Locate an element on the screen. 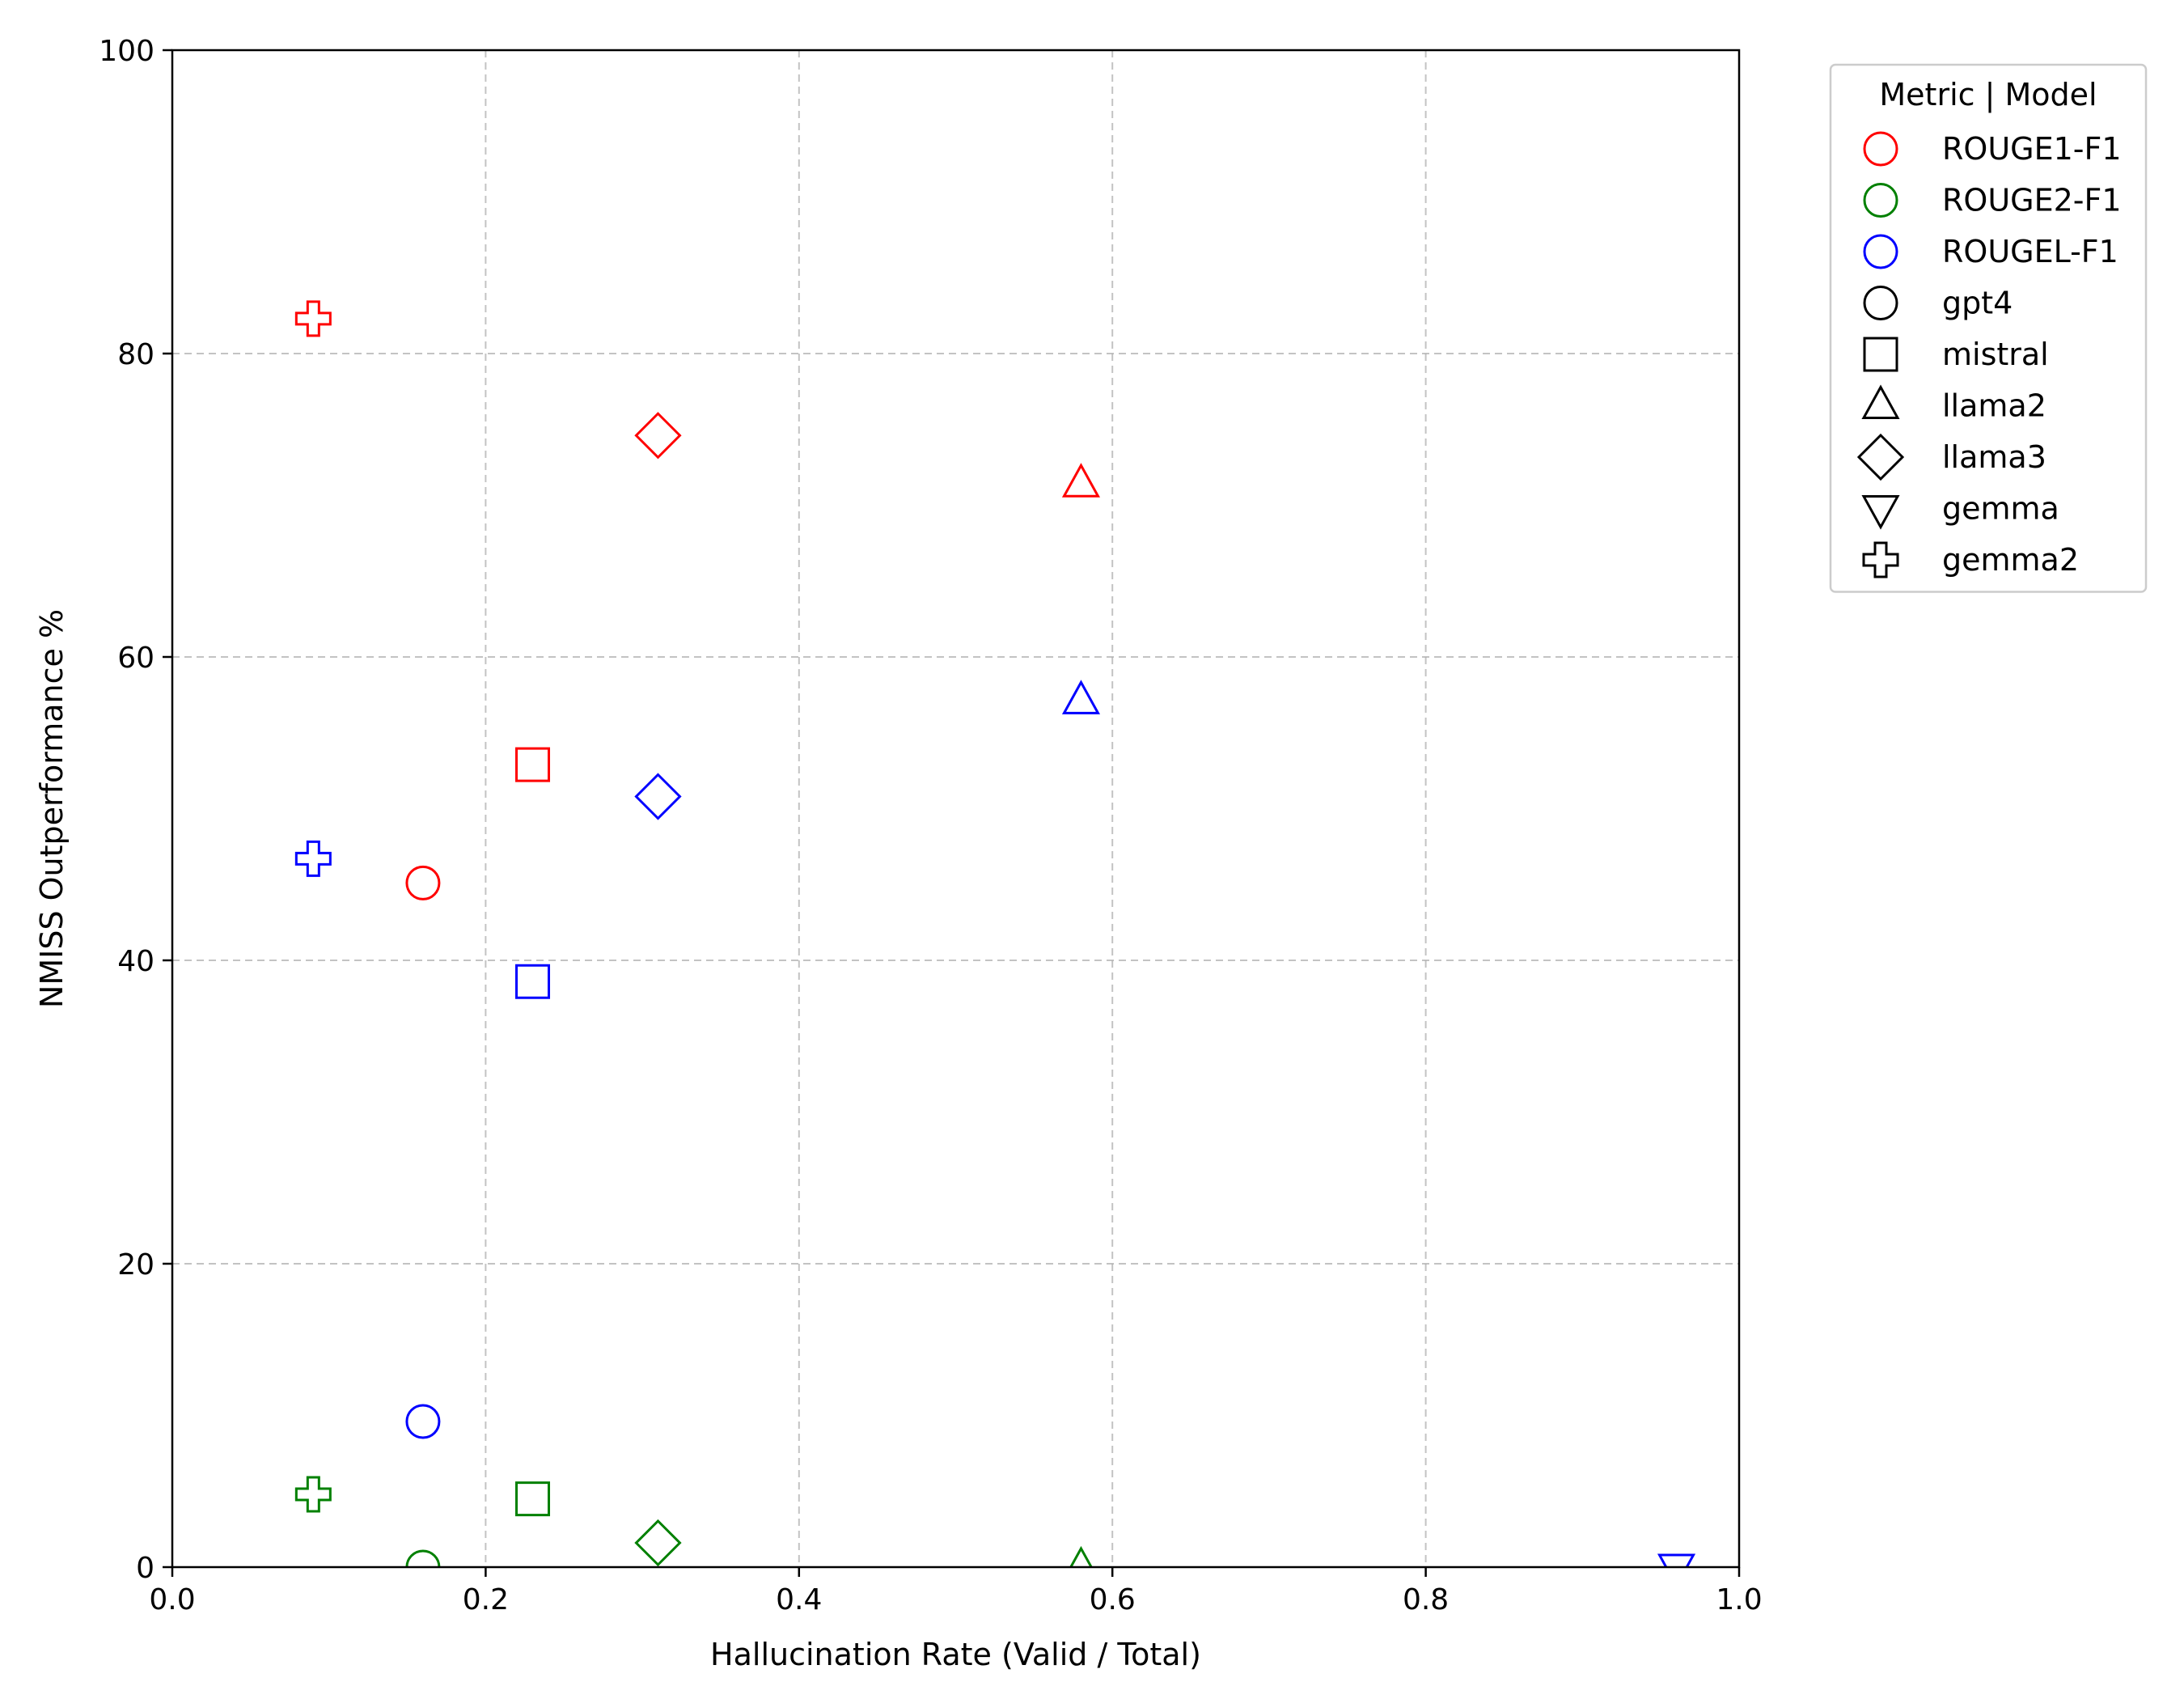 The width and height of the screenshot is (2184, 1699). legend-marker-rouge1-f1 is located at coordinates (1881, 149).